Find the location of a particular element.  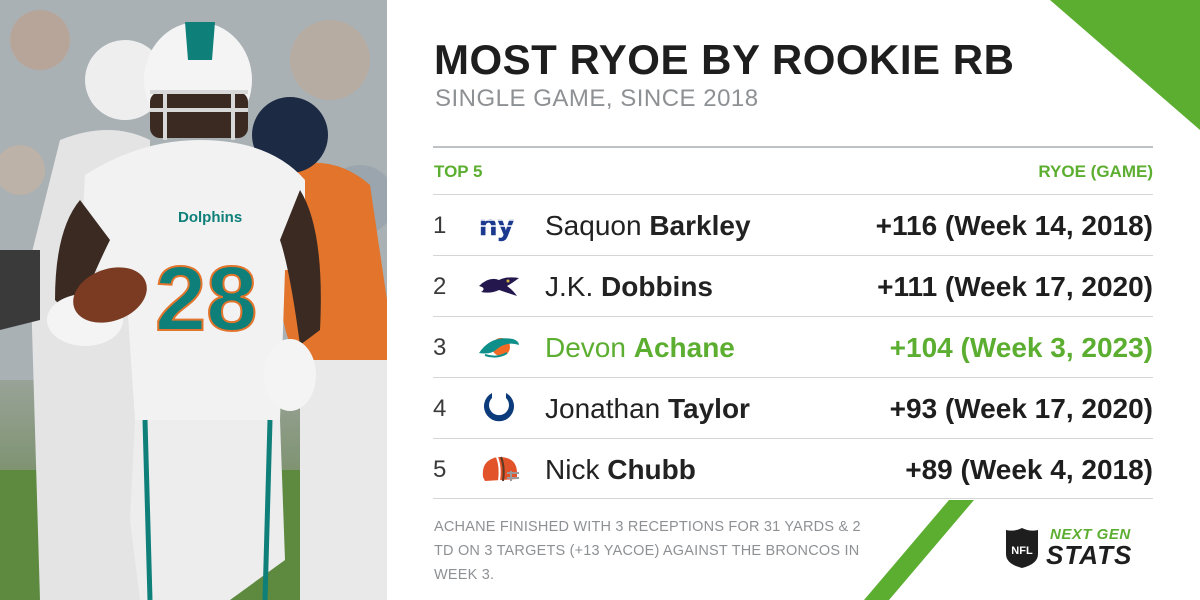

player-name: Jonathan Taylor is located at coordinates (647, 408).